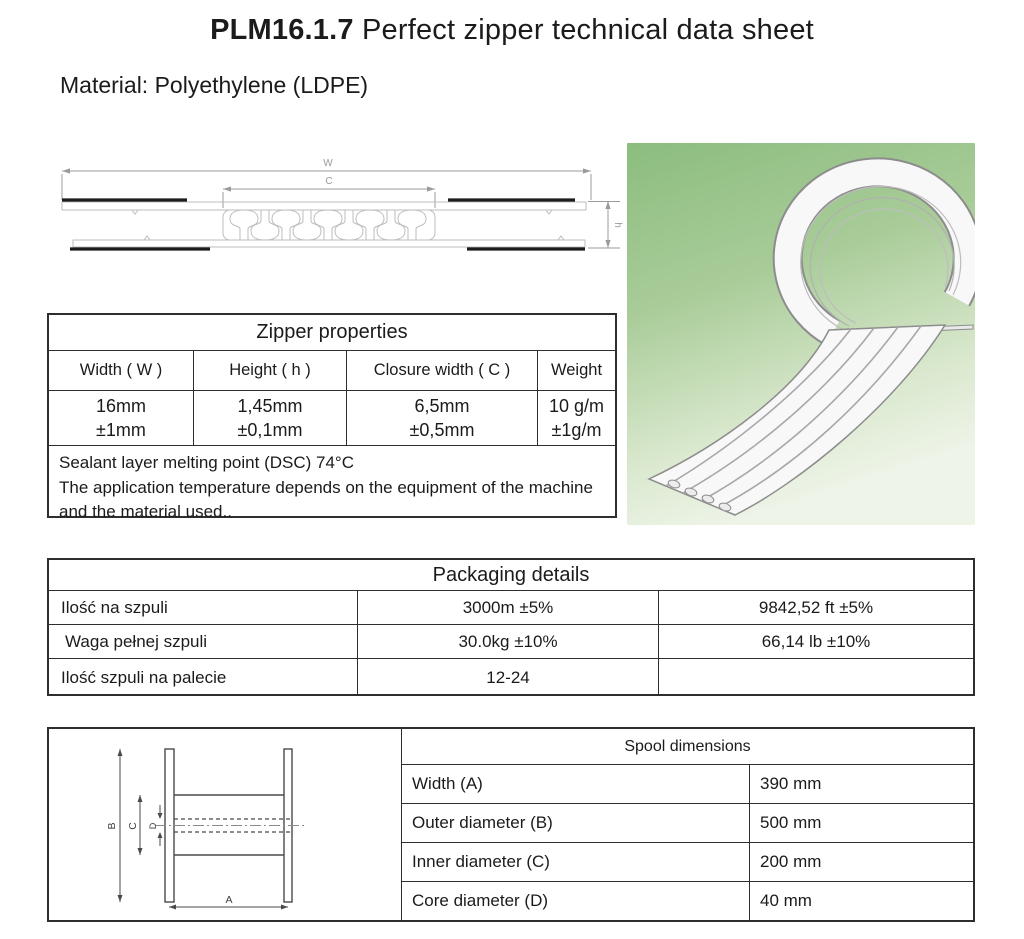  I want to click on height-tolerance: ±0,1mm, so click(270, 430).